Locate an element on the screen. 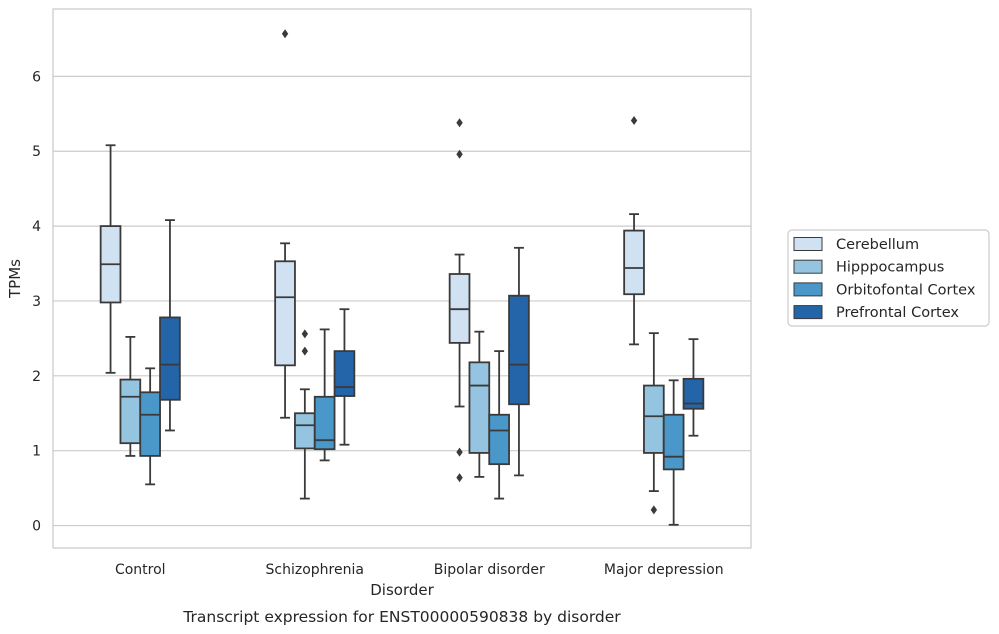 The height and width of the screenshot is (634, 999). y-tick-label: 0 is located at coordinates (36, 527).